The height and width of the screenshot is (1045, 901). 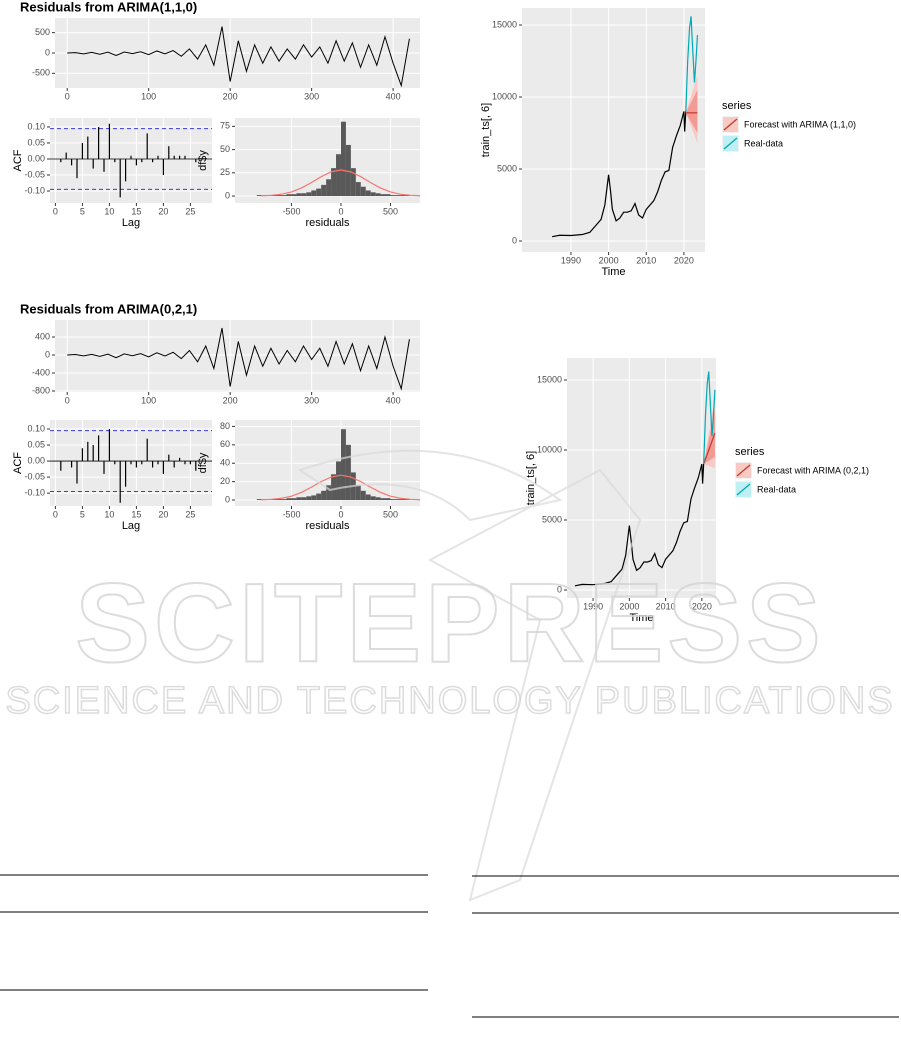 I want to click on y-tick-label: 0.05, so click(x=36, y=142).